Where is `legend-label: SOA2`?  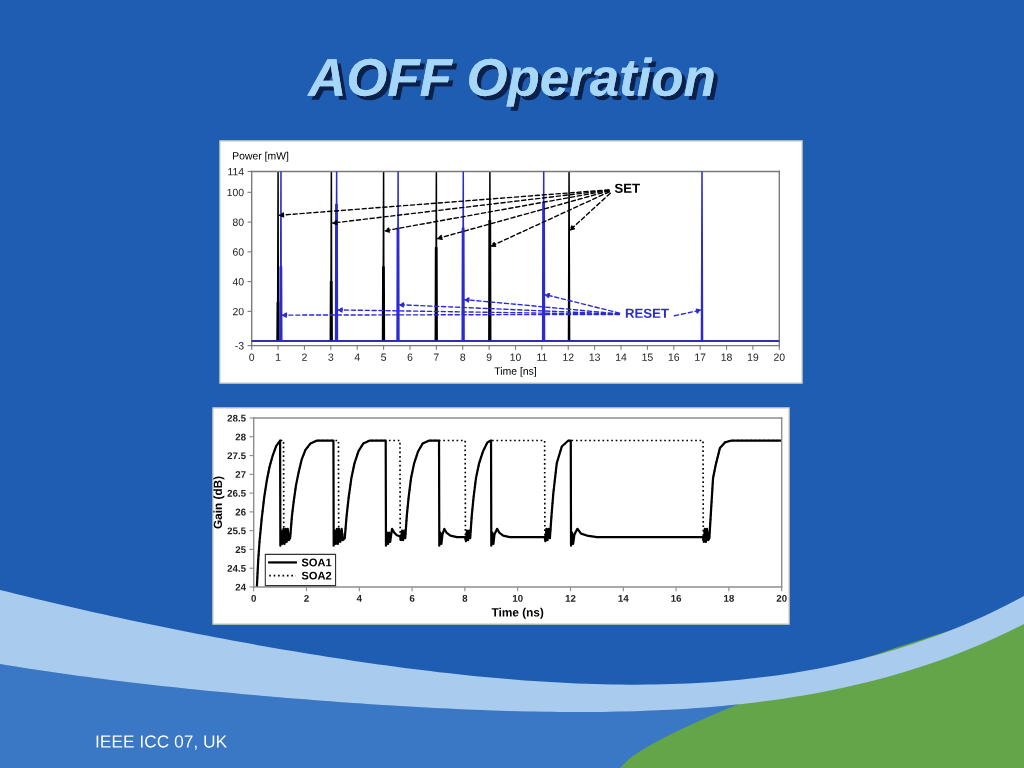 legend-label: SOA2 is located at coordinates (316, 575).